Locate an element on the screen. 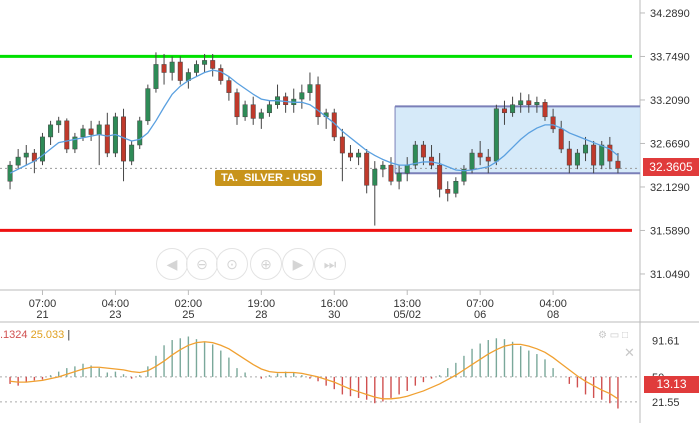  y-tick-label: 33.7490 is located at coordinates (670, 57).